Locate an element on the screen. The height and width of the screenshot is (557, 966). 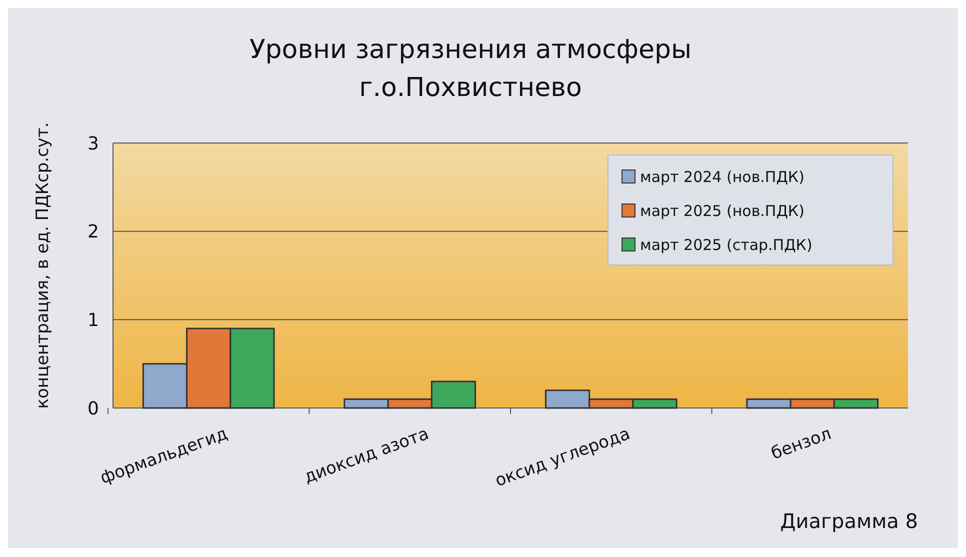
y-tick-label: 3 is located at coordinates (93, 143).